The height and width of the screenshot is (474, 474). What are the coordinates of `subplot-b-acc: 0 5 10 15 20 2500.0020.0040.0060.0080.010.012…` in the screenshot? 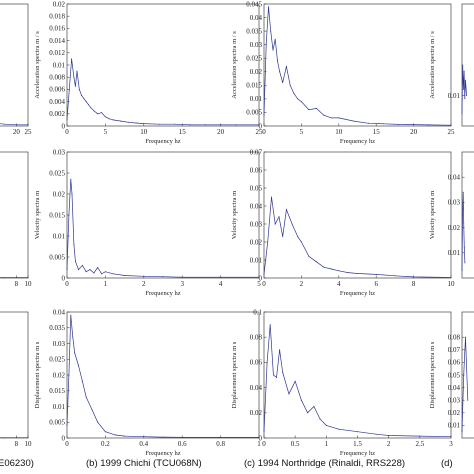 It's located at (148, 72).